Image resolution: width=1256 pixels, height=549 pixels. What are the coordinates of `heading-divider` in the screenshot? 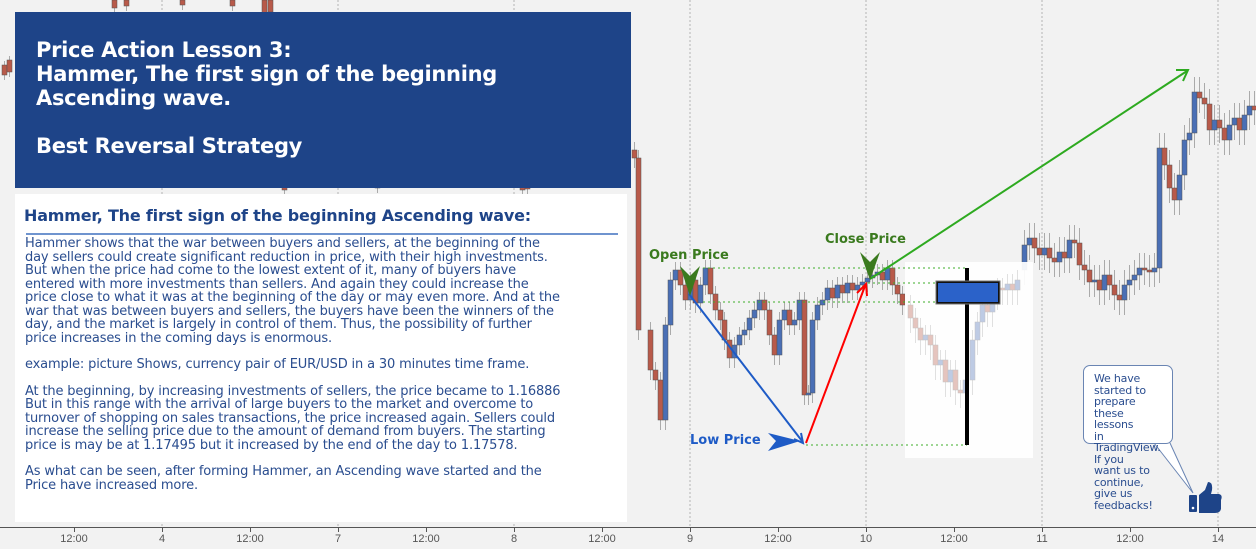 It's located at (322, 234).